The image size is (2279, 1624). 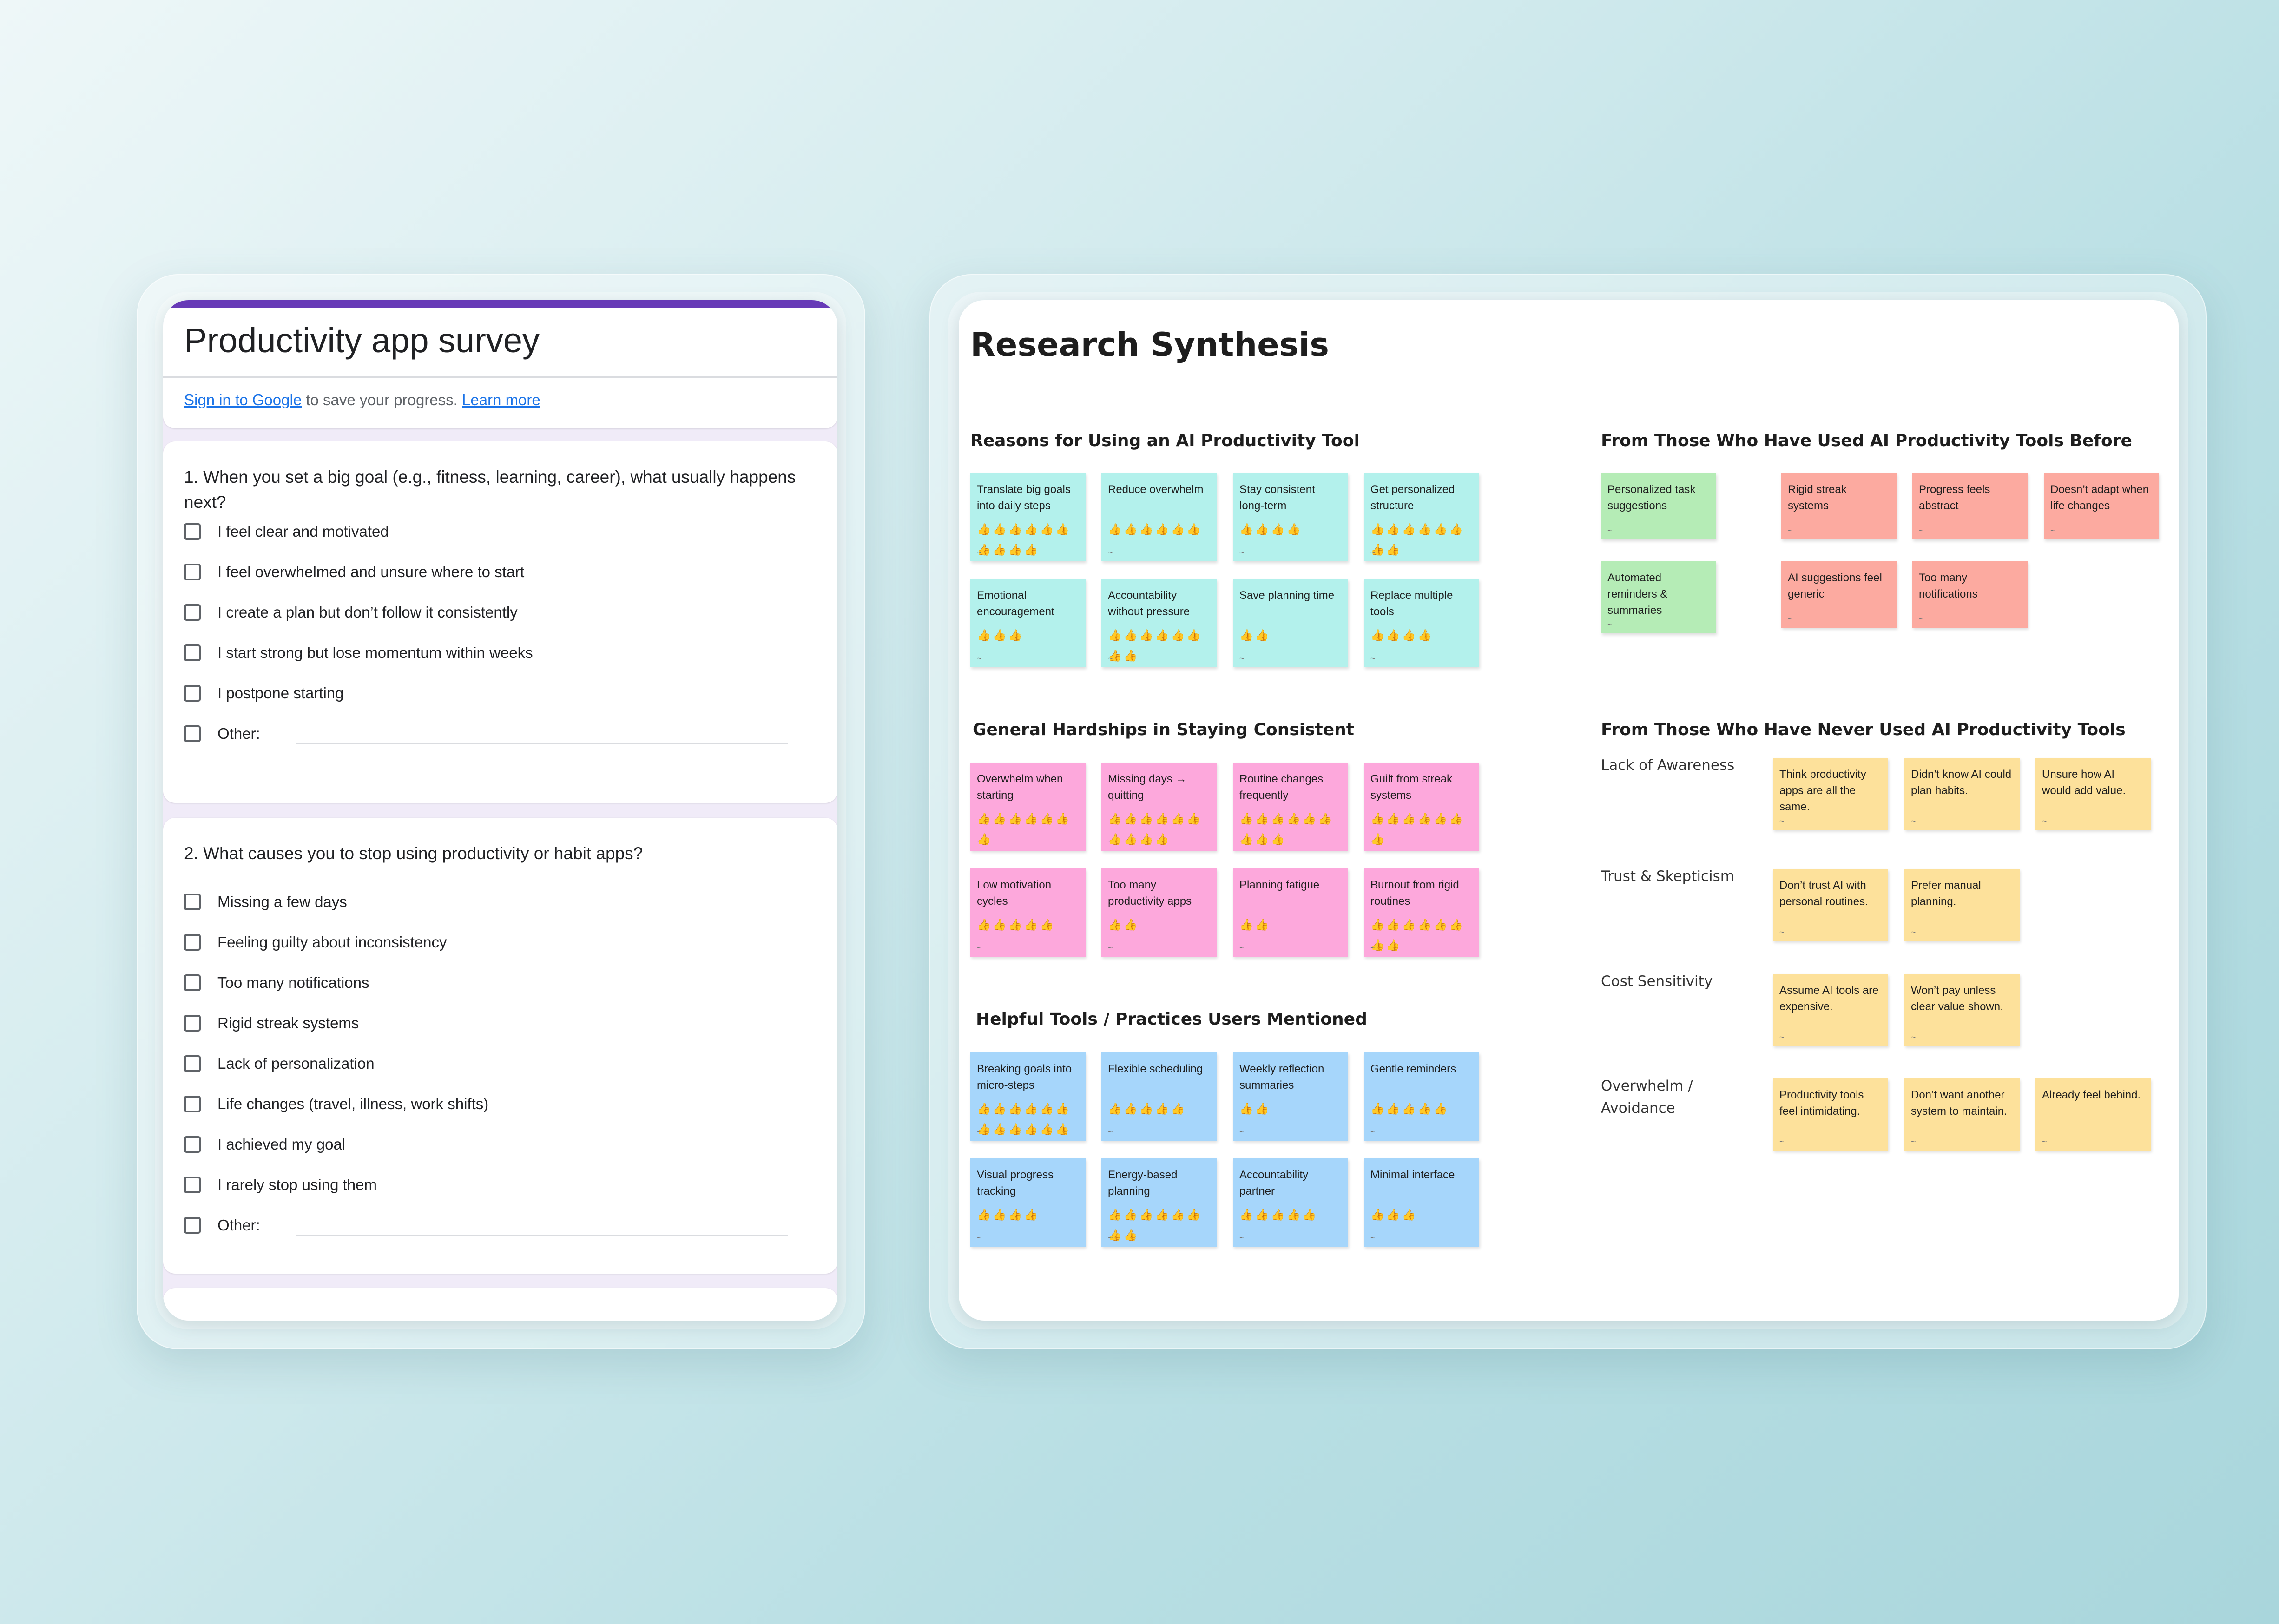 What do you see at coordinates (1658, 506) in the screenshot?
I see `used-positive-note-1: Personalized task suggestions ~` at bounding box center [1658, 506].